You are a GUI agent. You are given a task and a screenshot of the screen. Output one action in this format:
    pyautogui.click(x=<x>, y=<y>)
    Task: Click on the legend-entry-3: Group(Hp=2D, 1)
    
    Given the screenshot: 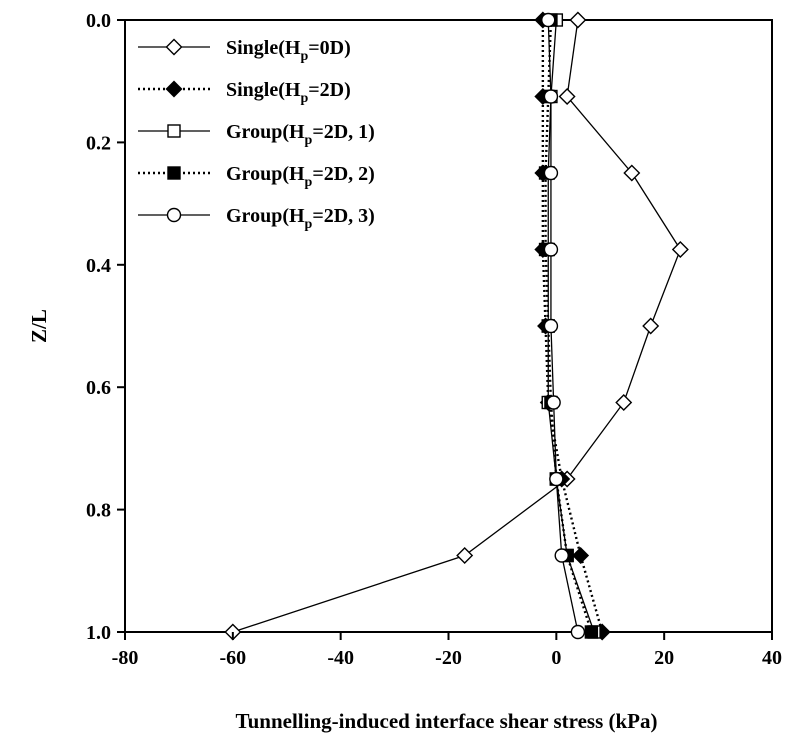 What is the action you would take?
    pyautogui.click(x=256, y=134)
    